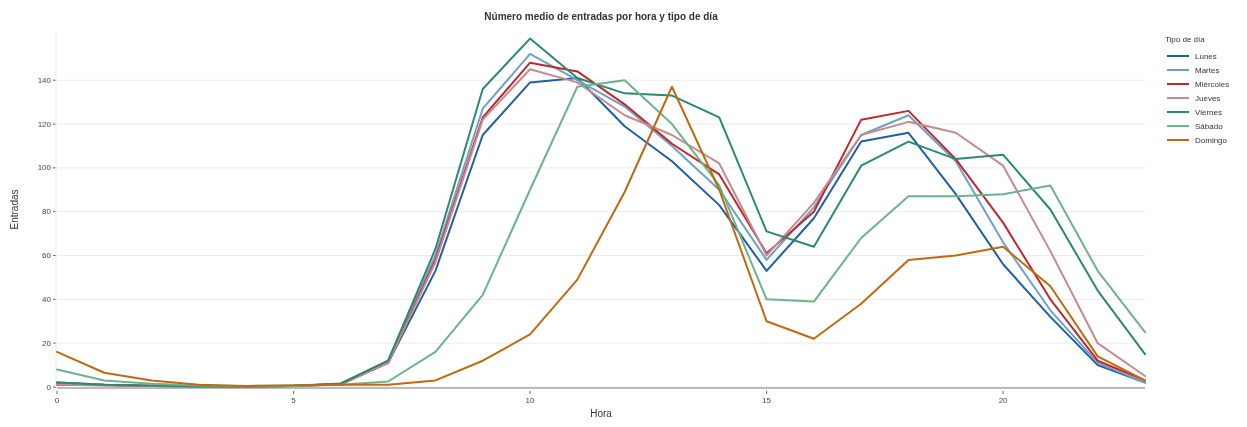  What do you see at coordinates (44, 80) in the screenshot?
I see `y-tick-label: 140` at bounding box center [44, 80].